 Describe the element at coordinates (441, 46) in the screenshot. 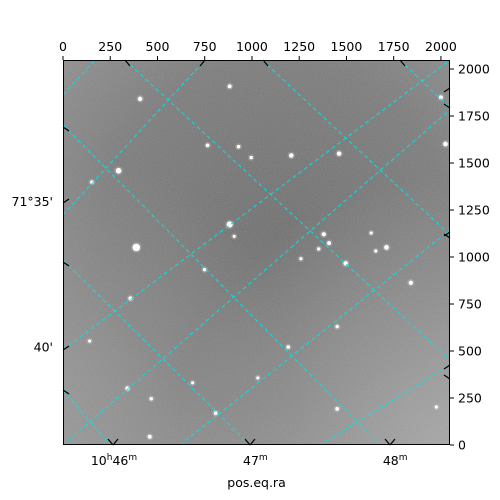

I see `x-tick-label: 2000` at that location.